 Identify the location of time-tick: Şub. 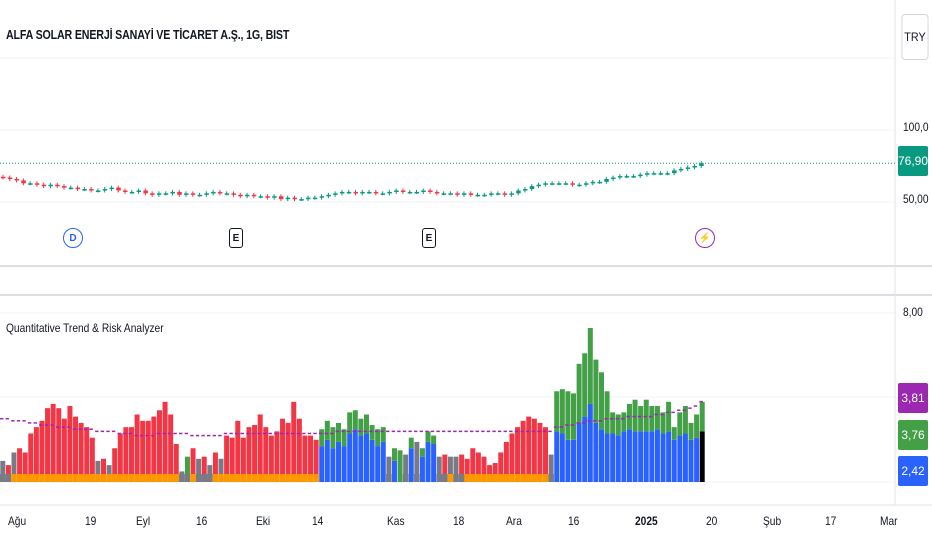
(772, 521).